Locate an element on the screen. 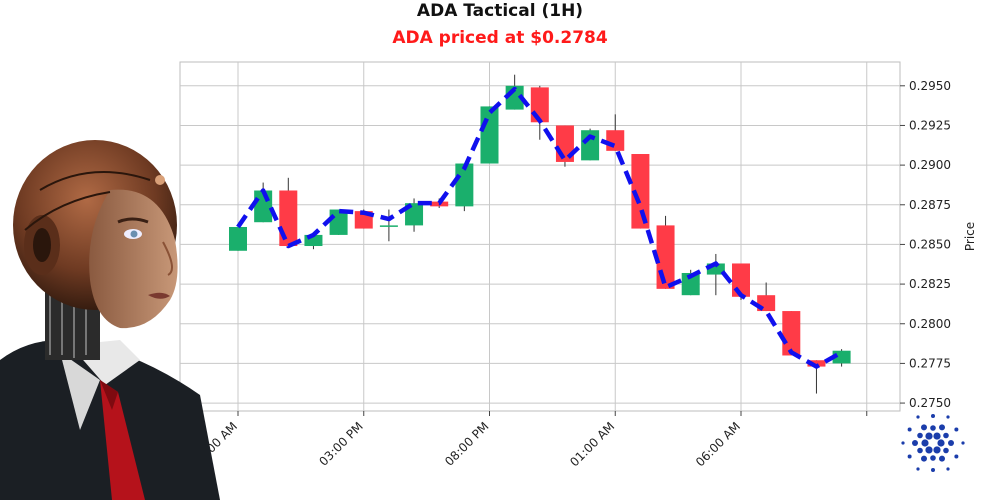  x-tick-label: 08:00 PM is located at coordinates (466, 443).